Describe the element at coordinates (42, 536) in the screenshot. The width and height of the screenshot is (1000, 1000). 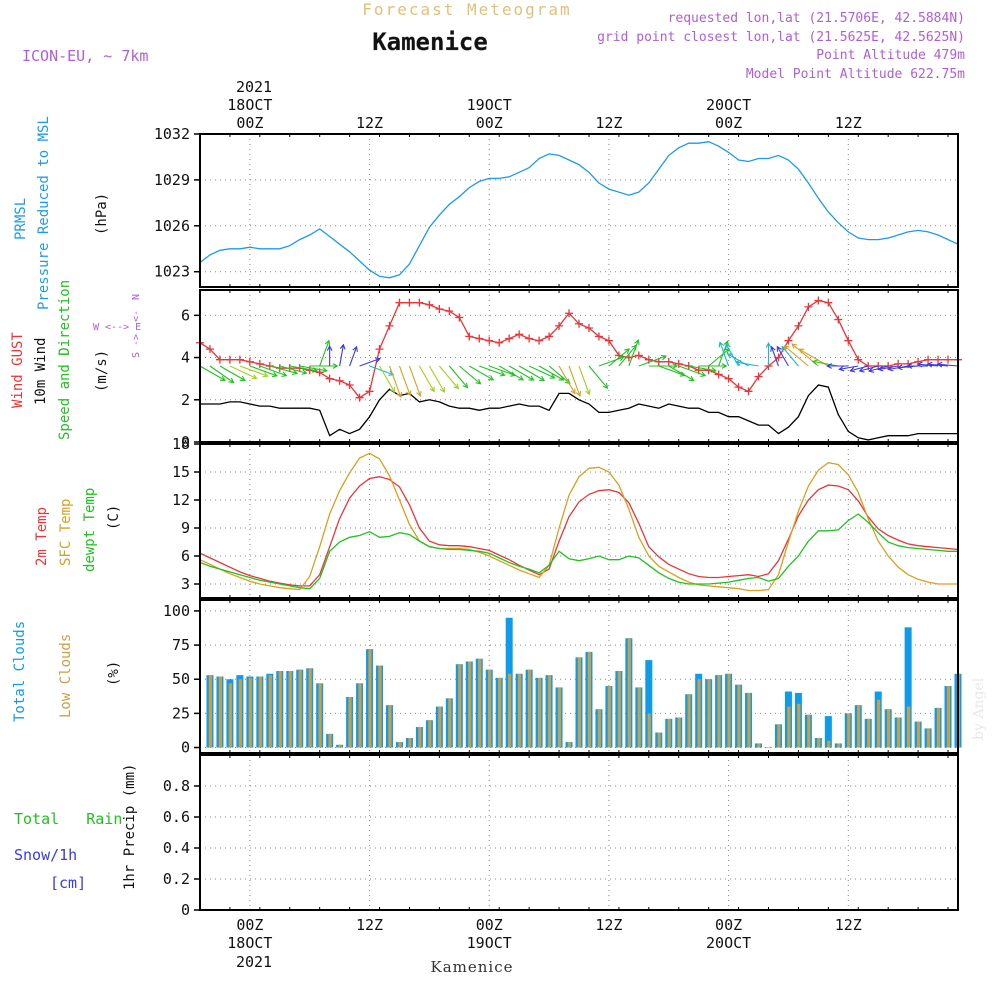
I see `temp2m-label: 2m Temp` at that location.